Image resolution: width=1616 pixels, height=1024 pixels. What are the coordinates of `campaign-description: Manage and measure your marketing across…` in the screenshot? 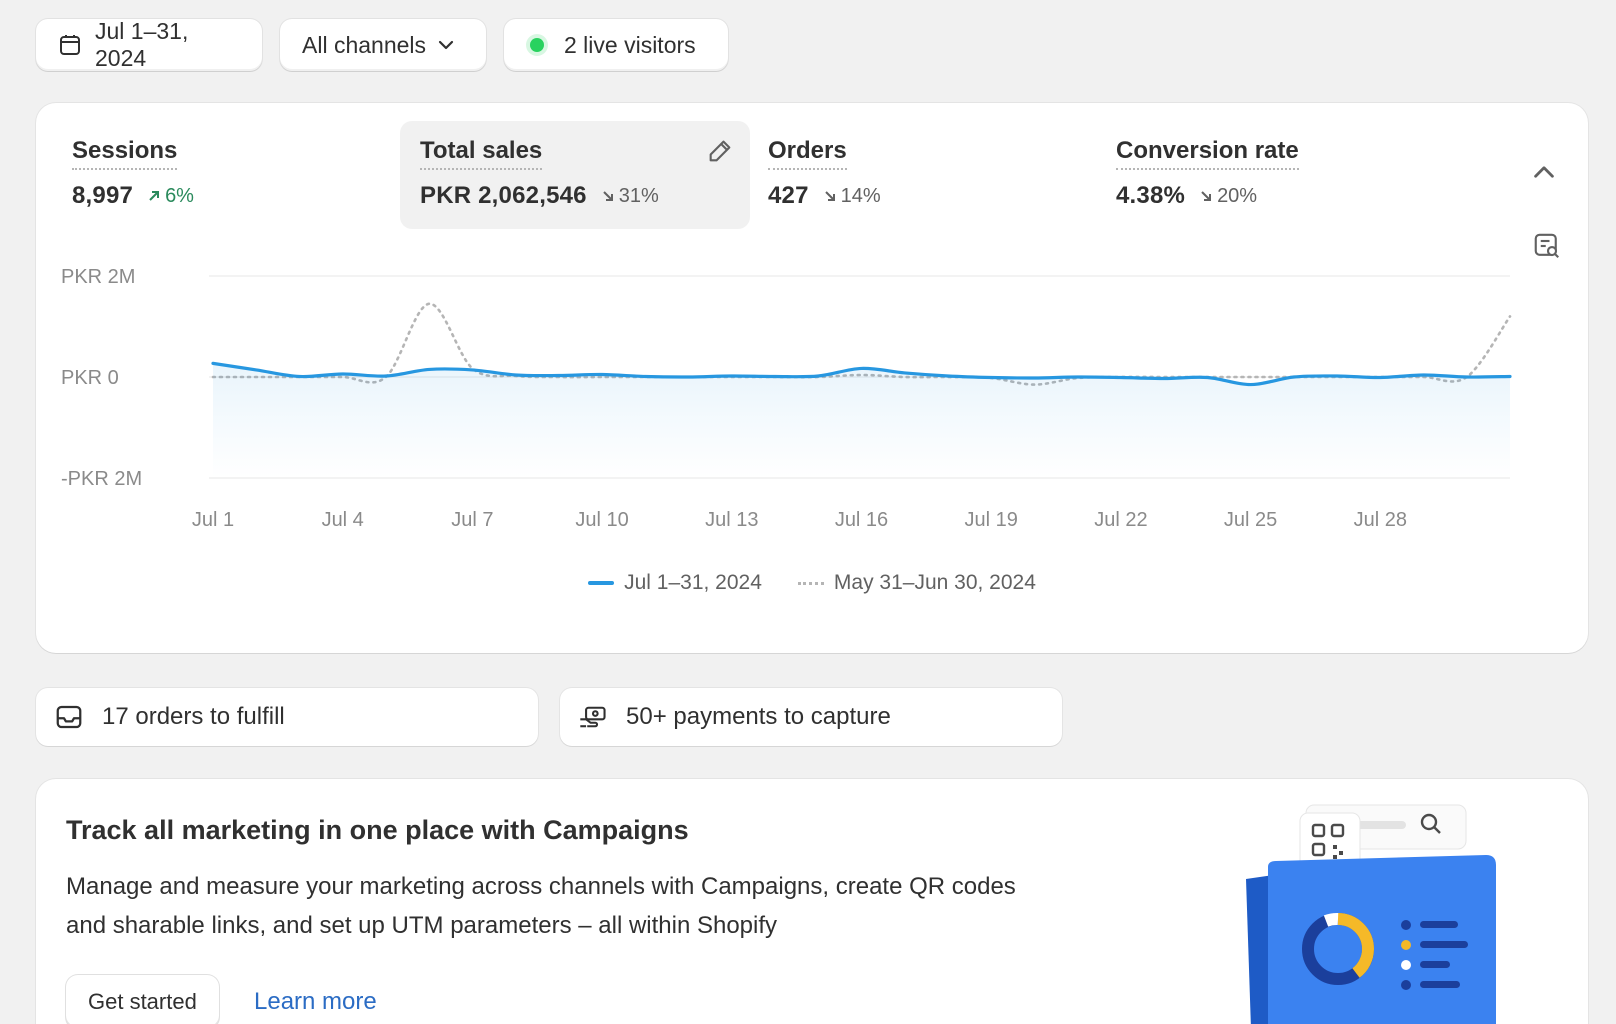 It's located at (626, 906).